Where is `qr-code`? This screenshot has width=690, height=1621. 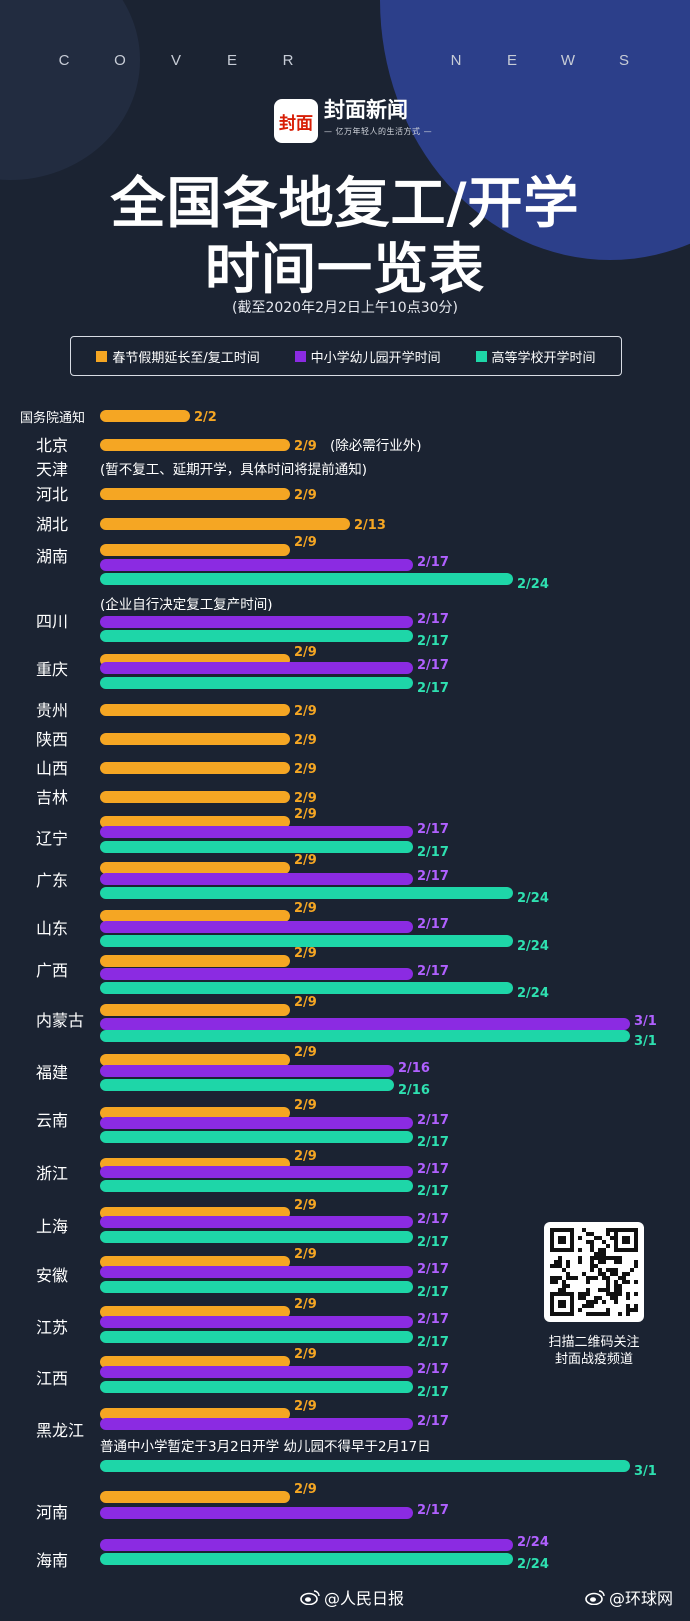
qr-code is located at coordinates (594, 1272).